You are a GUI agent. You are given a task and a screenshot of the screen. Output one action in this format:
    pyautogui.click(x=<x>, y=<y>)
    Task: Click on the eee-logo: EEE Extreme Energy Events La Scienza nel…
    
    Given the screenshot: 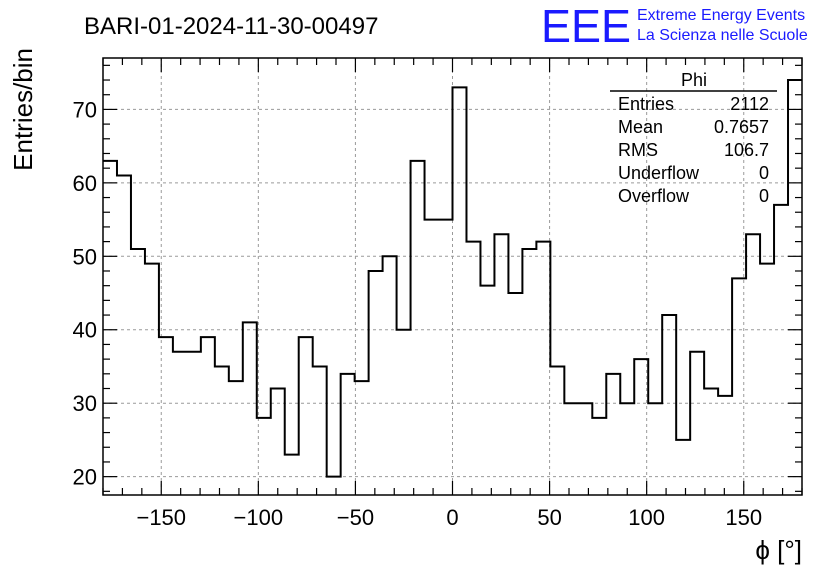 What is the action you would take?
    pyautogui.click(x=674, y=26)
    